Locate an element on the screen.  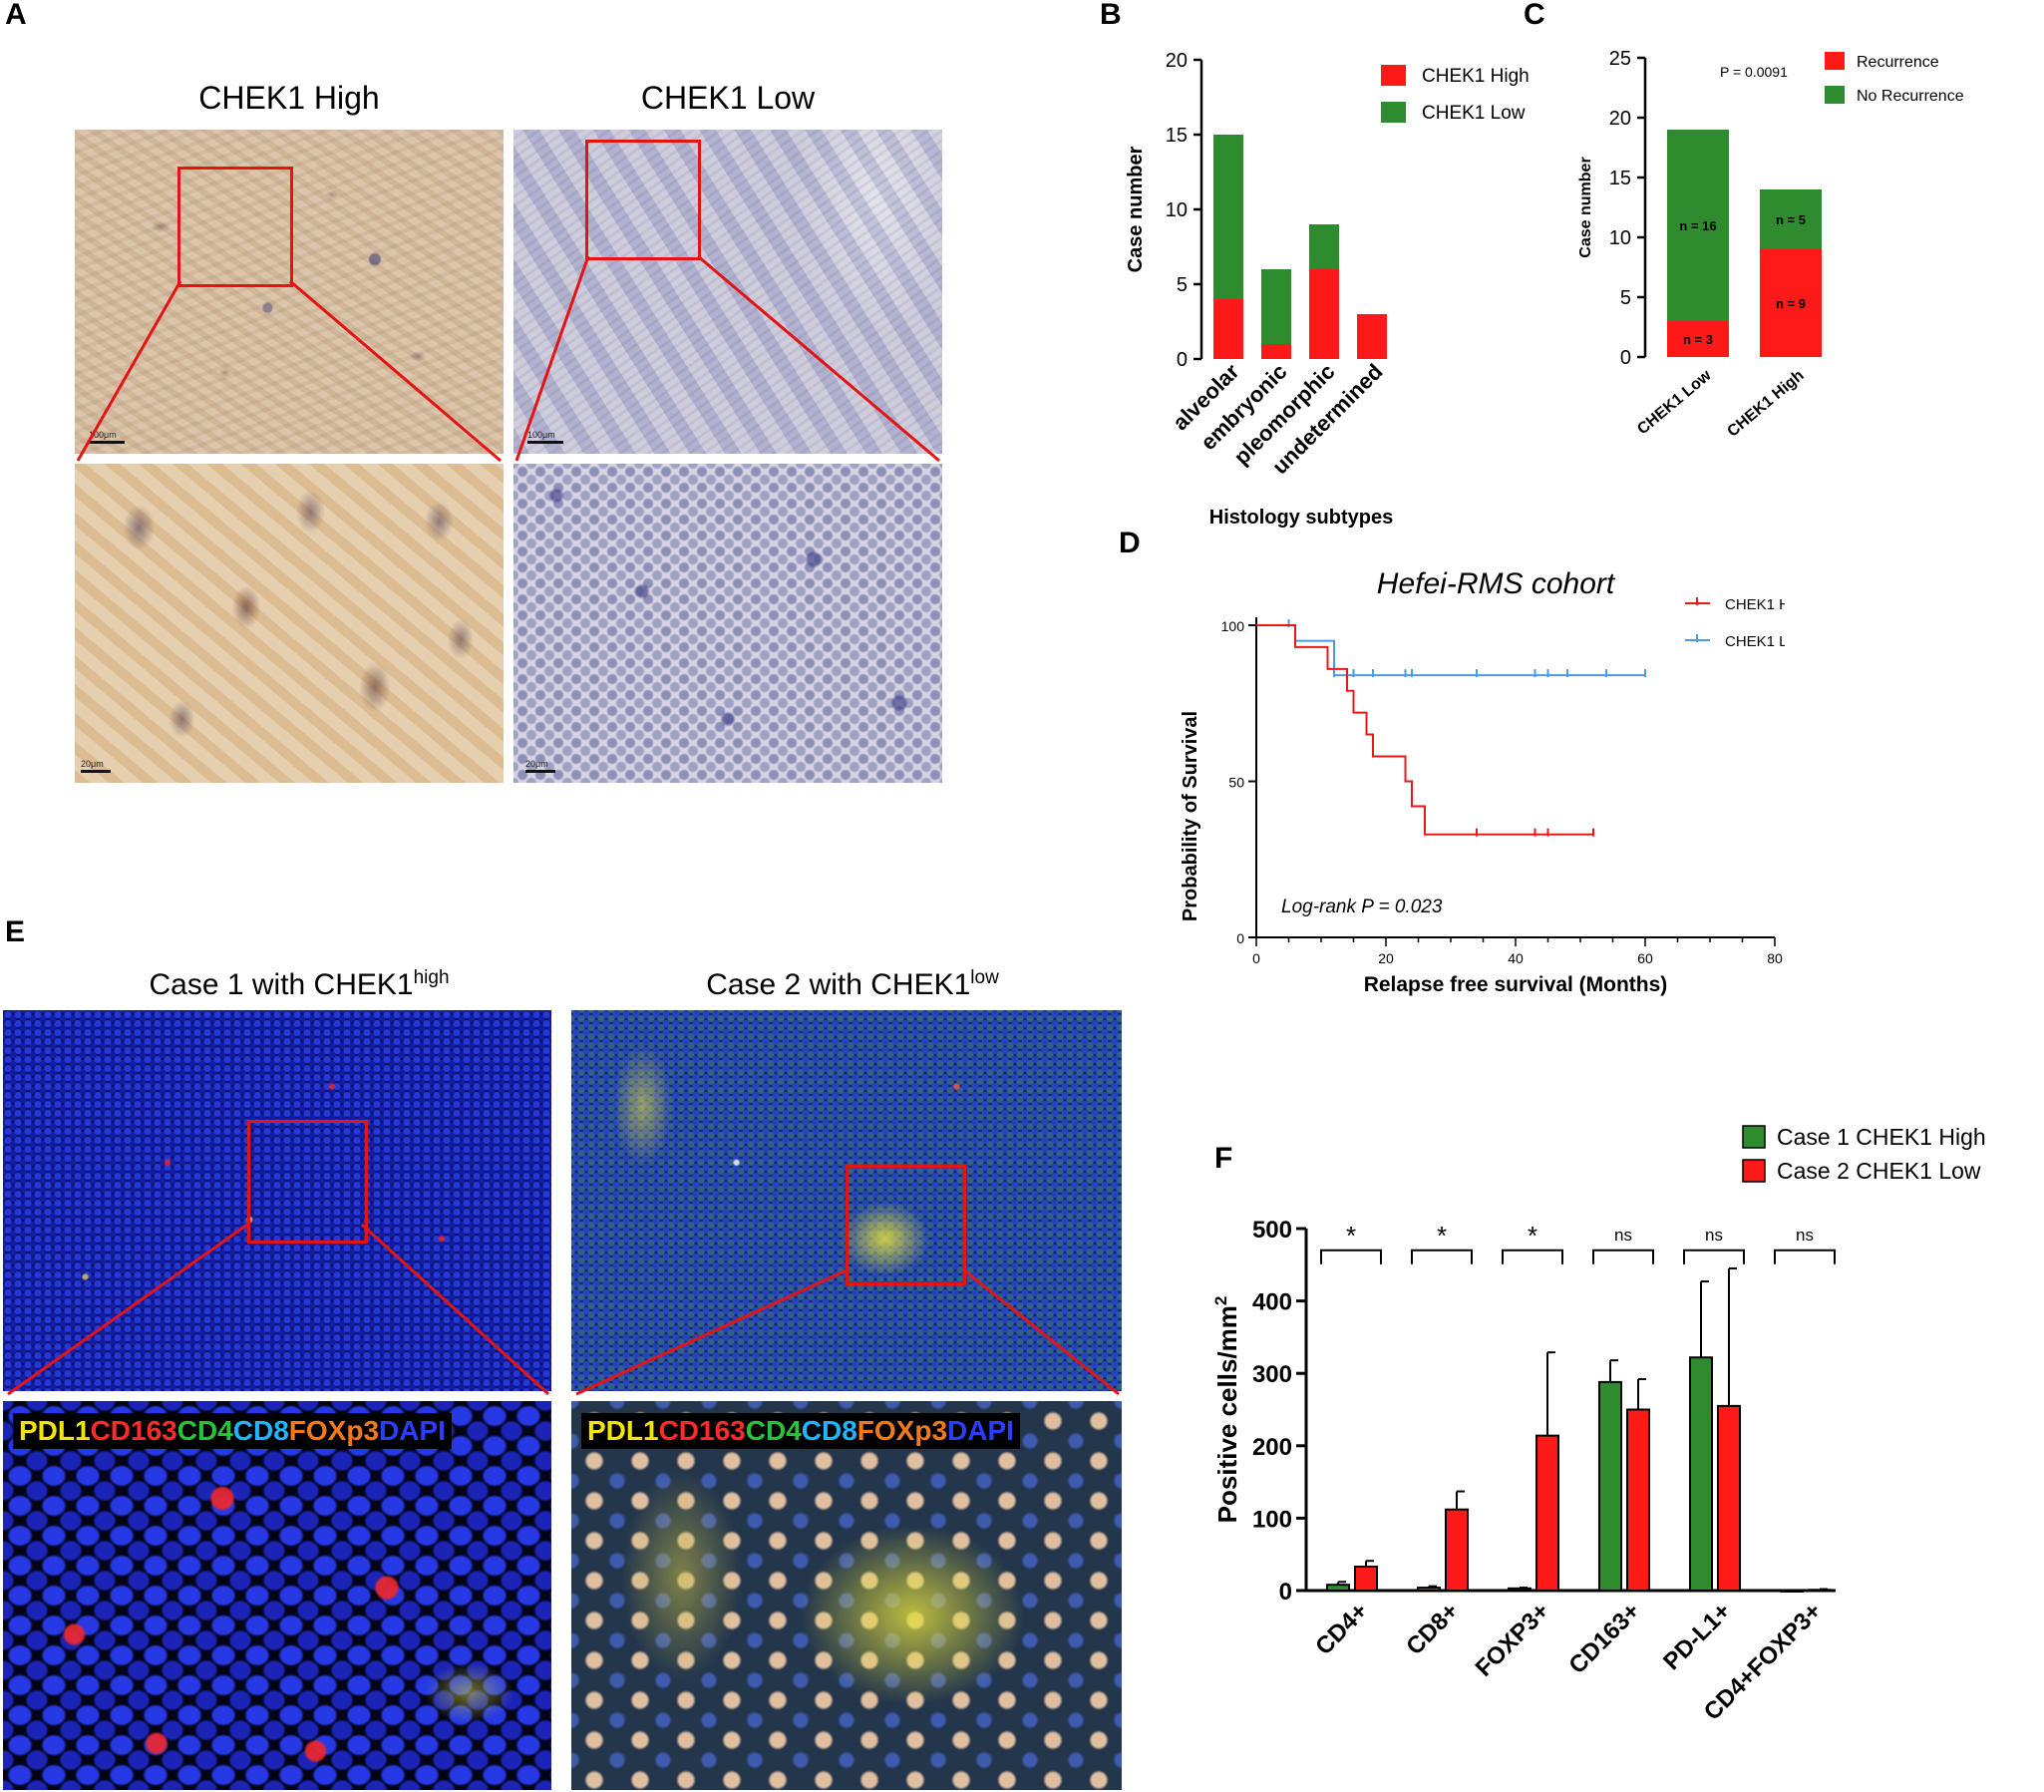
bar-pleomorphic-chek1-low is located at coordinates (1324, 246).